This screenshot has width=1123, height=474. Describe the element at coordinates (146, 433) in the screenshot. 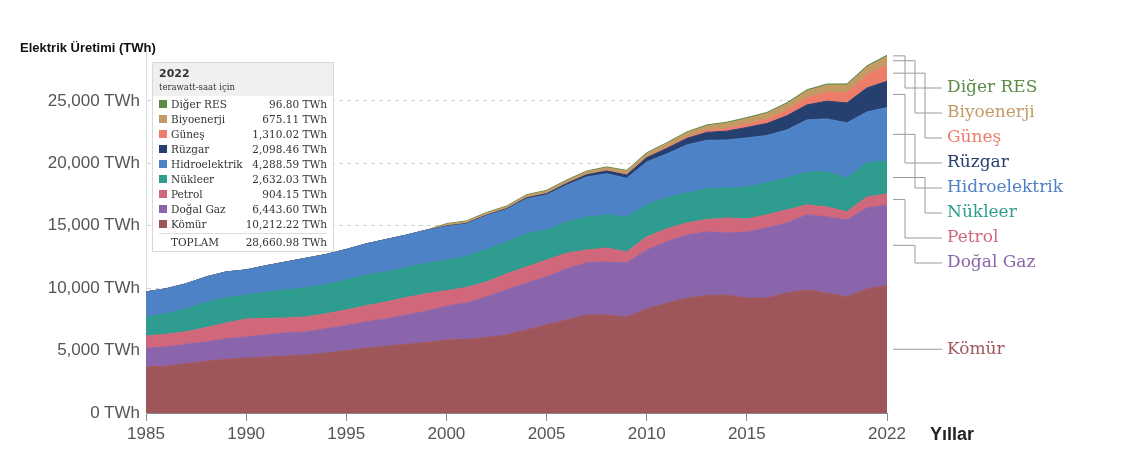

I see `x-tick-label: 1985` at that location.